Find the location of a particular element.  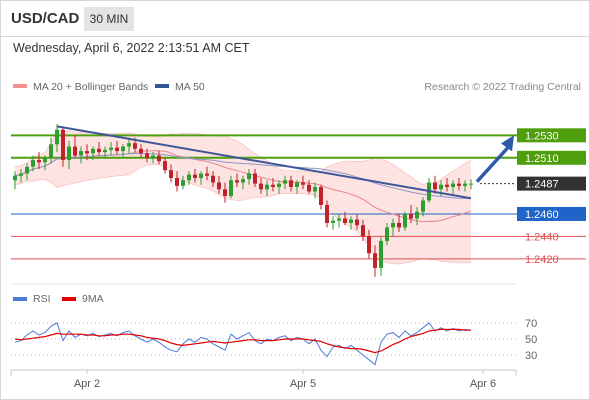

rsi-level-label-30: 30 is located at coordinates (531, 356).